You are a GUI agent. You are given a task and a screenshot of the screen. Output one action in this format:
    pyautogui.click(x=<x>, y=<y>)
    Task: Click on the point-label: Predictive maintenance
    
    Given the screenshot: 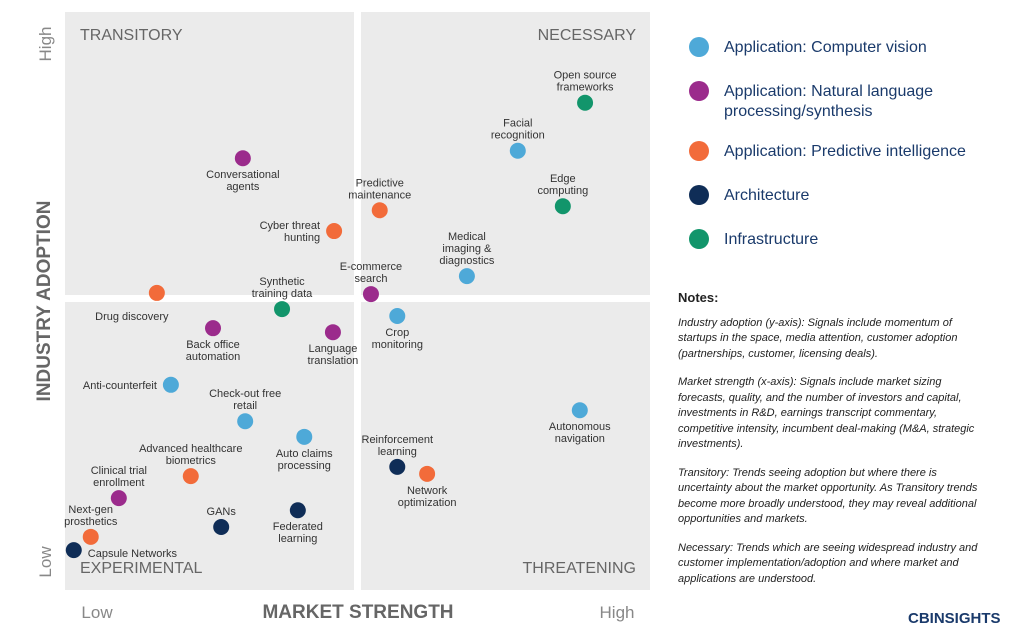 What is the action you would take?
    pyautogui.click(x=379, y=189)
    